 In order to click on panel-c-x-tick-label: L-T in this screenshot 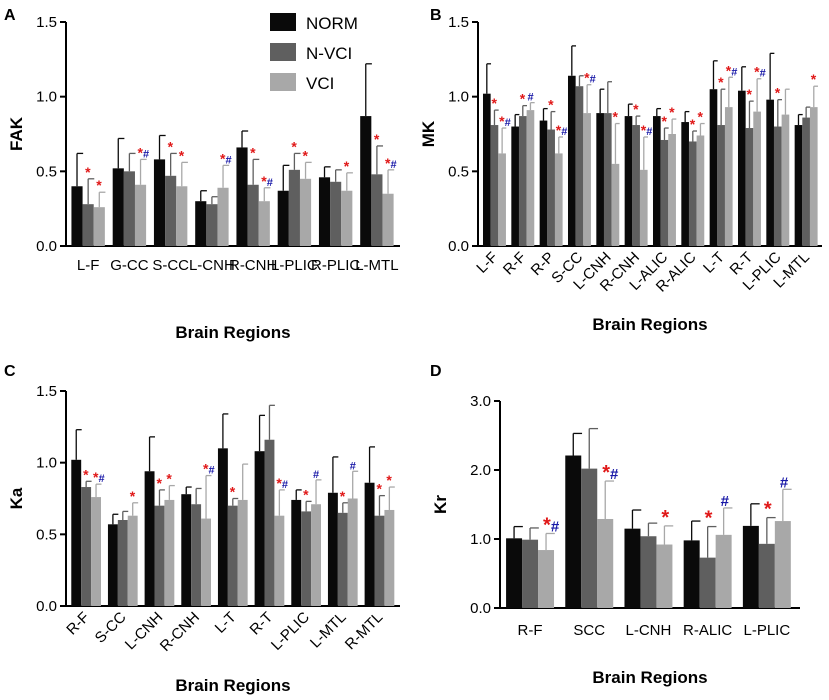, I will do `click(226, 623)`.